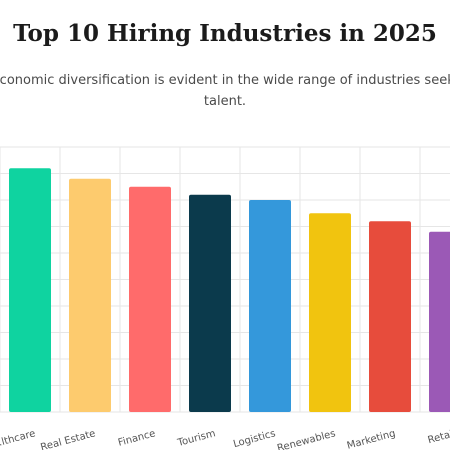 The image size is (450, 450). I want to click on x-tick-label: Logistics, so click(254, 439).